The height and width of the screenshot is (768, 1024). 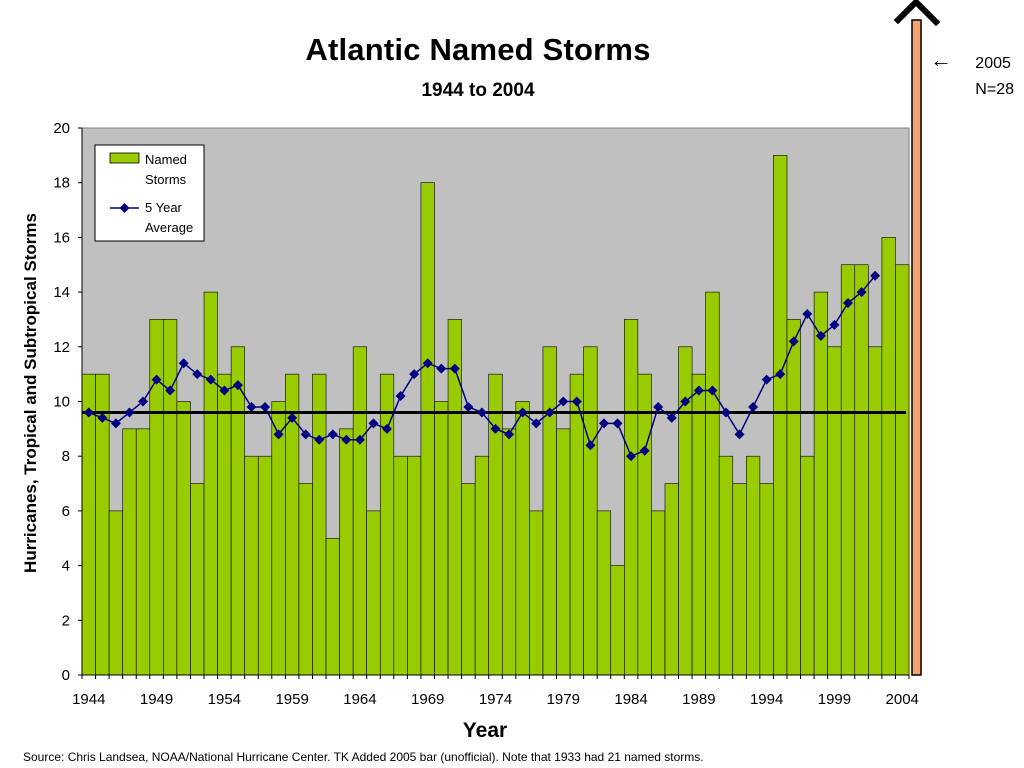 What do you see at coordinates (359, 699) in the screenshot?
I see `x-tick-label: 1964` at bounding box center [359, 699].